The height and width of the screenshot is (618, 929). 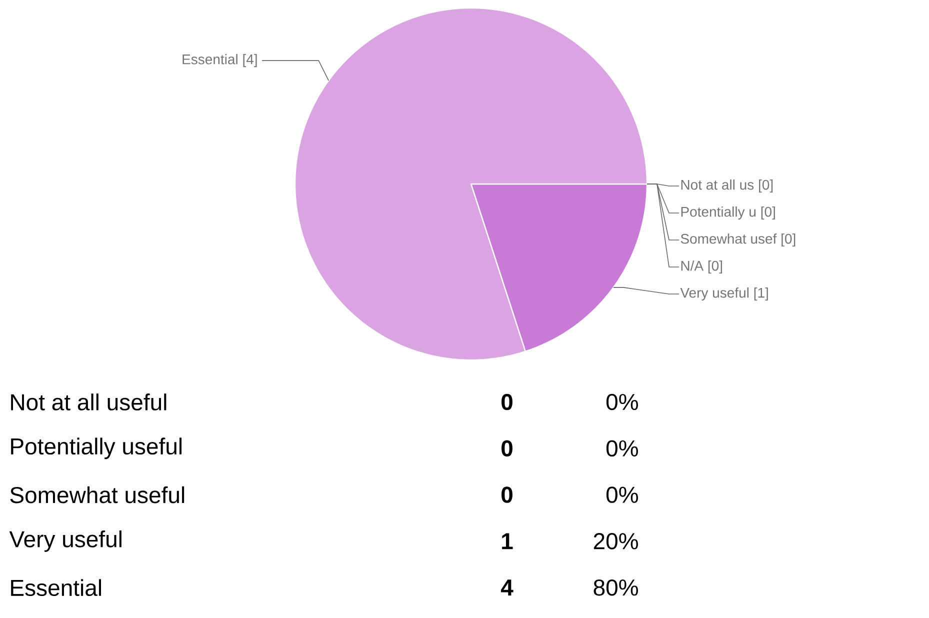 I want to click on data-label: [1], so click(x=761, y=294).